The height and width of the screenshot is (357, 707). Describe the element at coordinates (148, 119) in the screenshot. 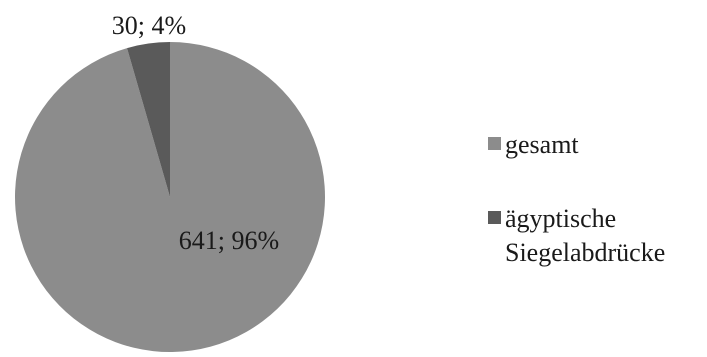

I see `pie-slice-aegyptische-siegelabdruecke` at that location.